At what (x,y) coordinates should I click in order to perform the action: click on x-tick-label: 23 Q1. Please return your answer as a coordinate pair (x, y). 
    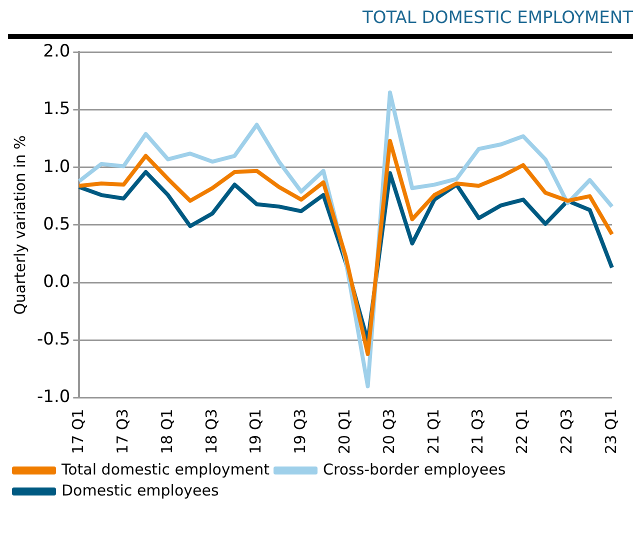
    Looking at the image, I should click on (611, 431).